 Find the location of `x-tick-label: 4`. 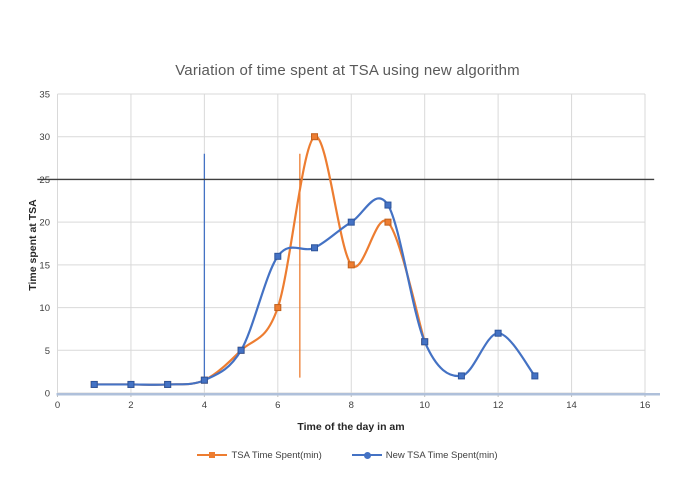

x-tick-label: 4 is located at coordinates (204, 405).